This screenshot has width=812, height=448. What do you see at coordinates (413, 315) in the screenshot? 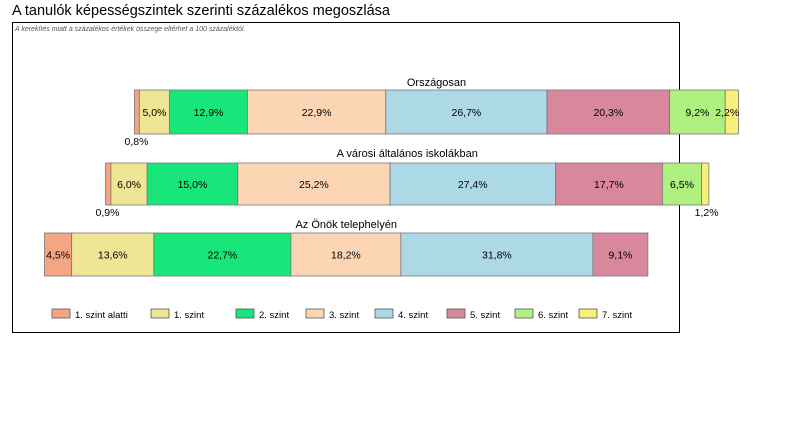
I see `legend-label: 4. szint` at bounding box center [413, 315].